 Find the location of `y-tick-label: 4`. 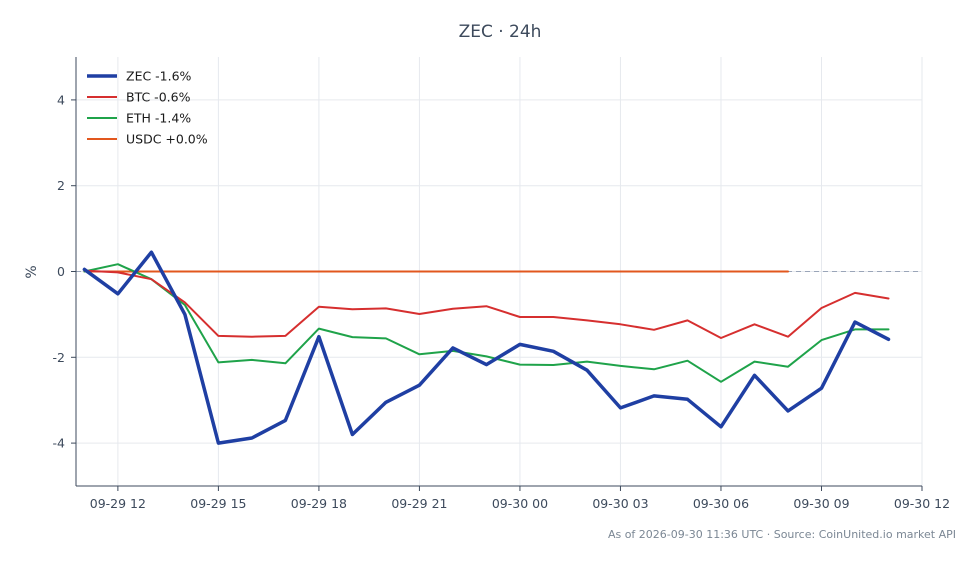

y-tick-label: 4 is located at coordinates (61, 99).